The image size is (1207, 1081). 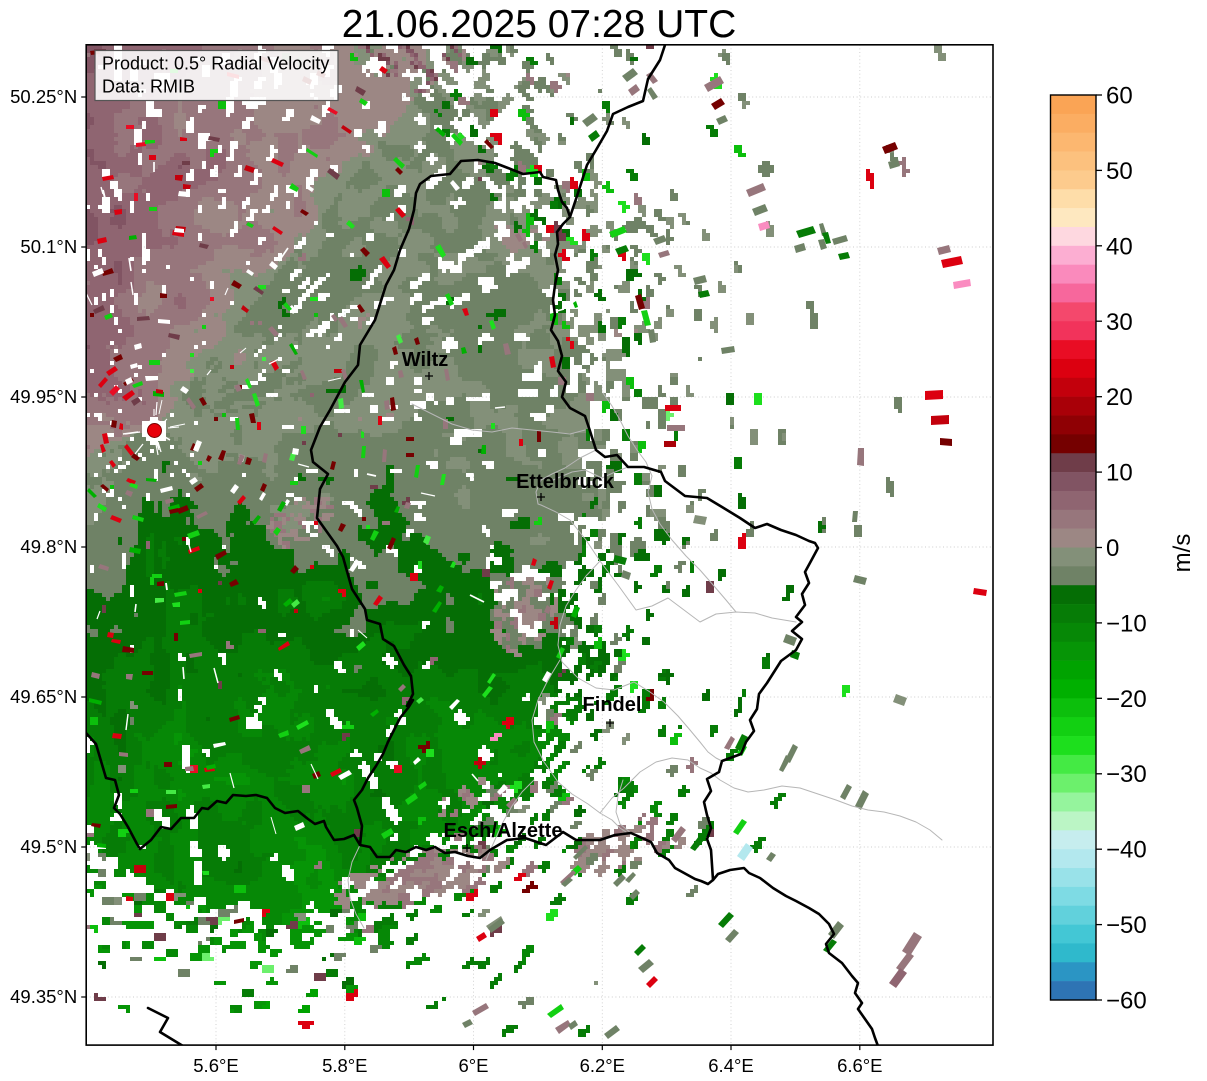 I want to click on svg-text: 5.6°E, so click(x=215, y=1065).